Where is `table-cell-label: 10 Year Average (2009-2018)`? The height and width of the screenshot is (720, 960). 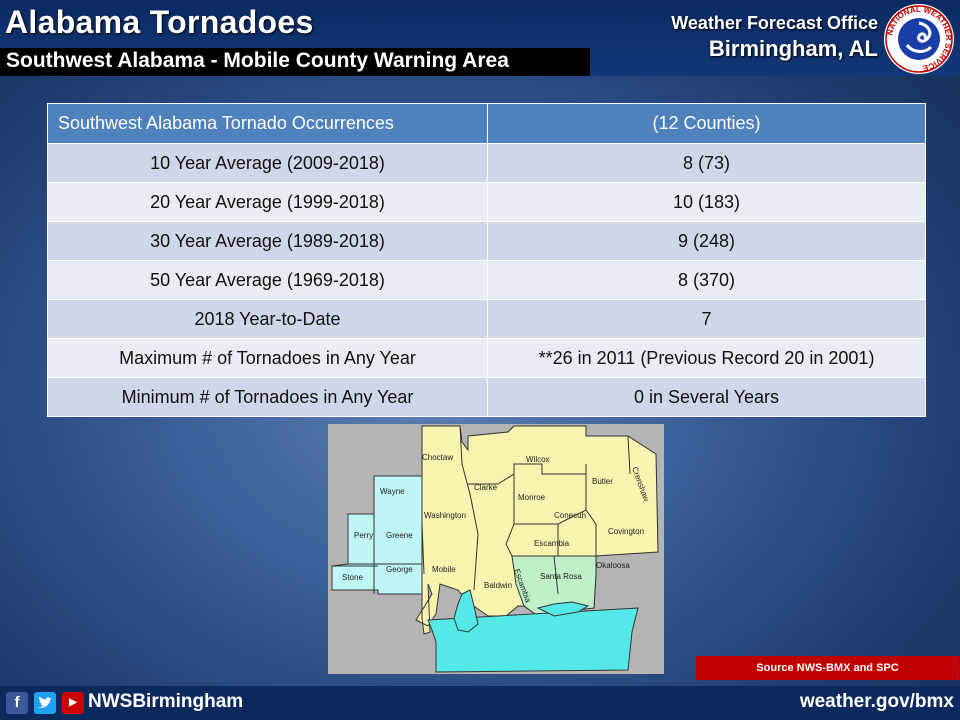
table-cell-label: 10 Year Average (2009-2018) is located at coordinates (267, 163).